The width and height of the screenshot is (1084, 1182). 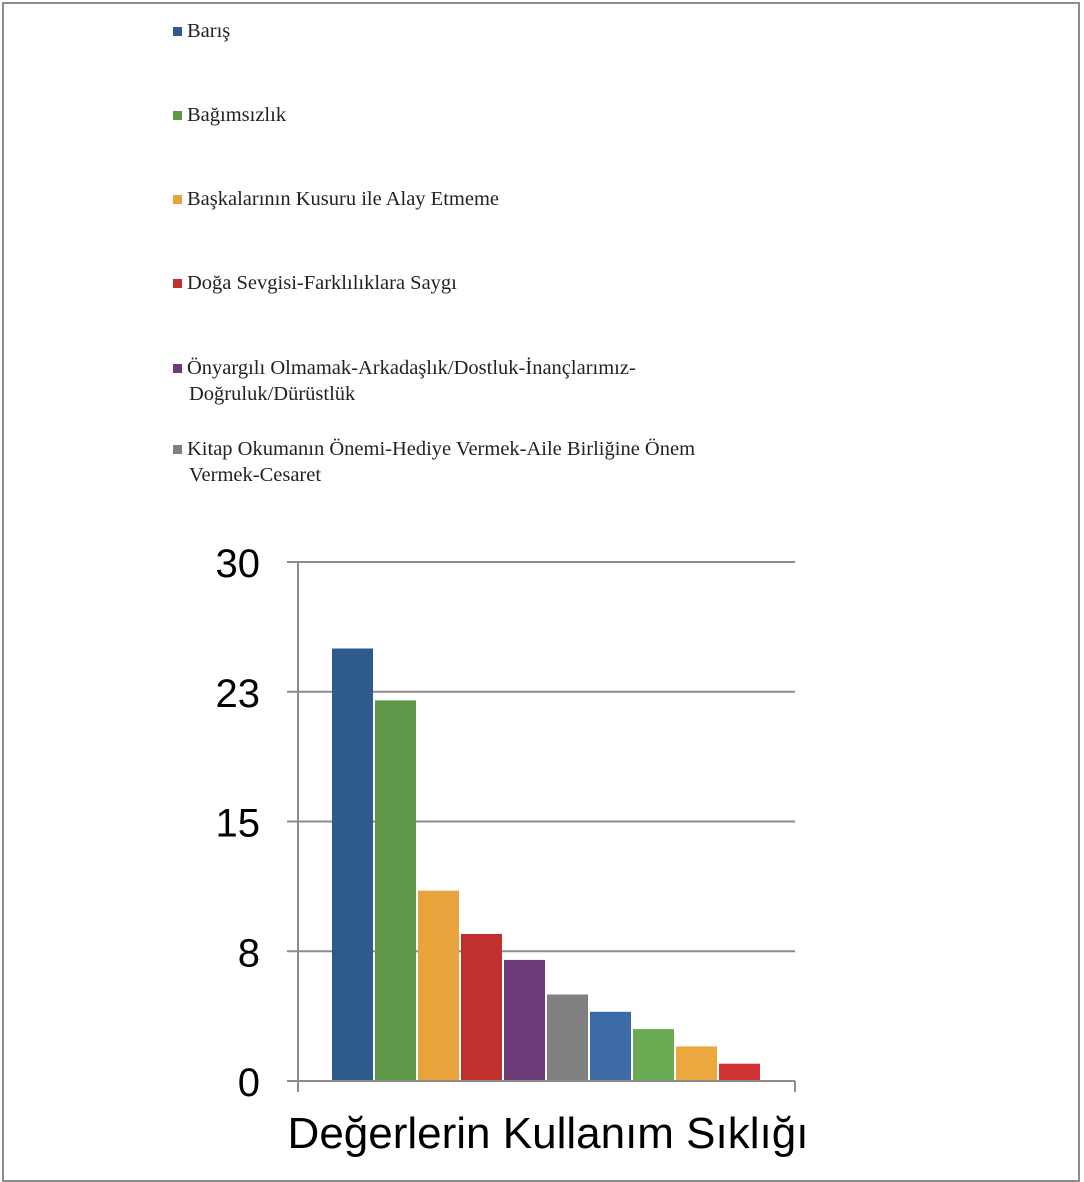 I want to click on legend-swatch-baris, so click(x=177, y=31).